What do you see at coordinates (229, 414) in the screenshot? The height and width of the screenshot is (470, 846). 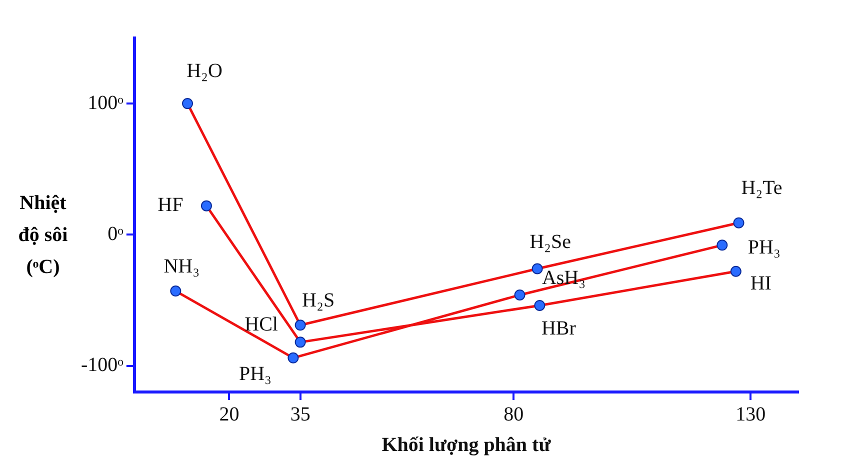 I see `x-tick-label: 20` at bounding box center [229, 414].